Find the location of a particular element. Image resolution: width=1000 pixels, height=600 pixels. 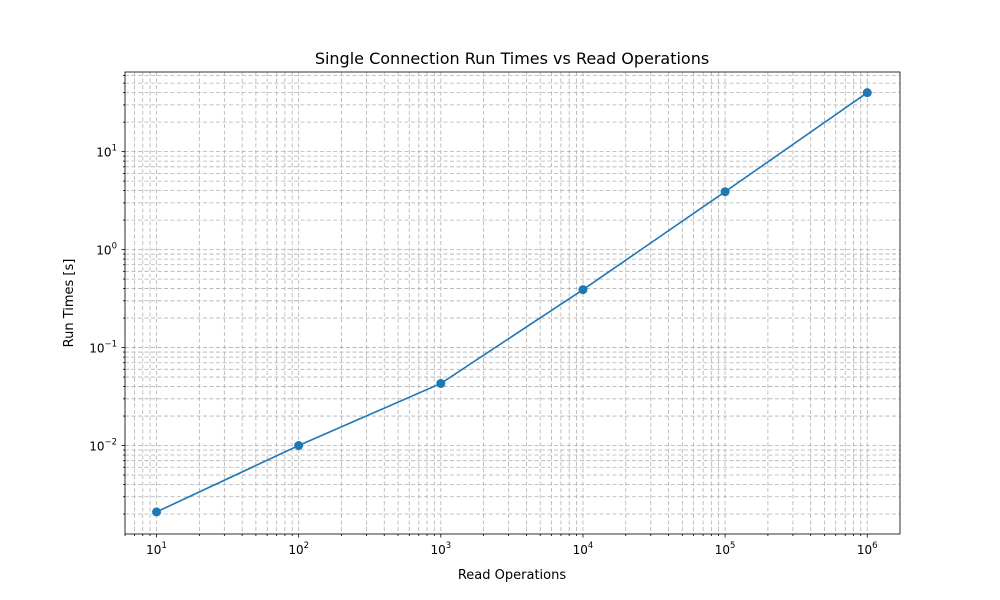

x-axis: 10¹ 10² 10³ 10⁴ 10⁵ 10⁶ is located at coordinates (501, 545).